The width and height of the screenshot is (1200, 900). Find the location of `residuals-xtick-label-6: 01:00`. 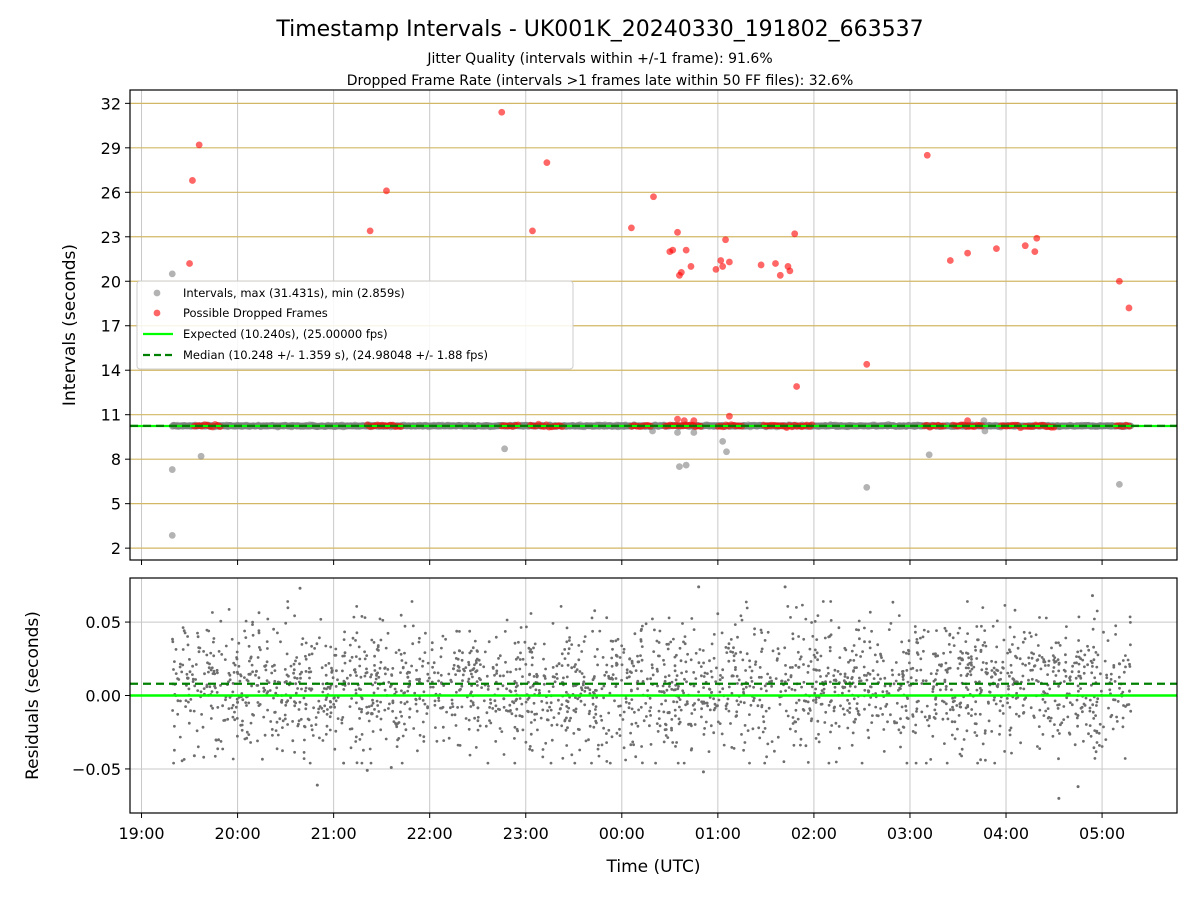

residuals-xtick-label-6: 01:00 is located at coordinates (718, 833).